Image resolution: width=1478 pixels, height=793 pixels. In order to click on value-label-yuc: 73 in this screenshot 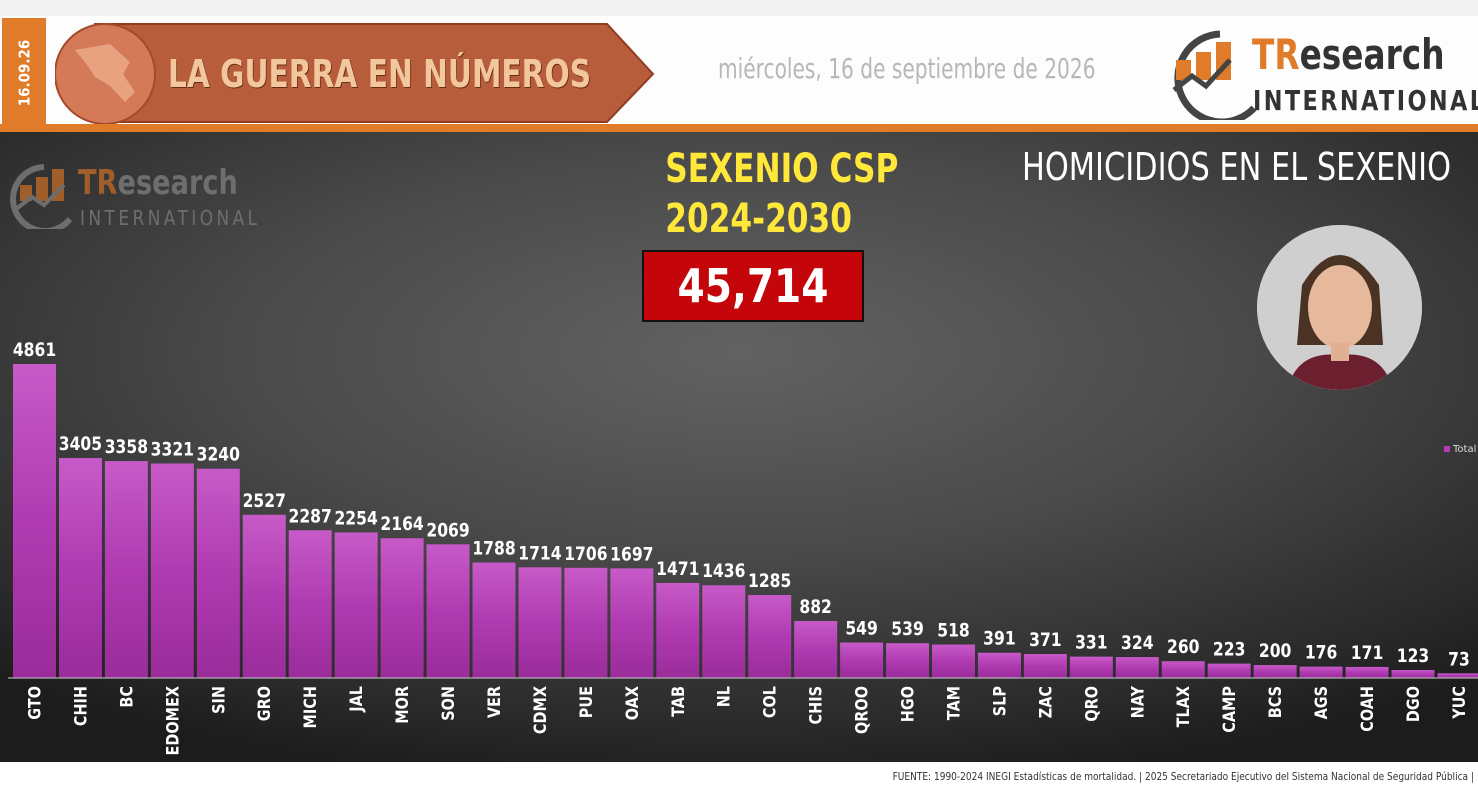, I will do `click(1459, 660)`.